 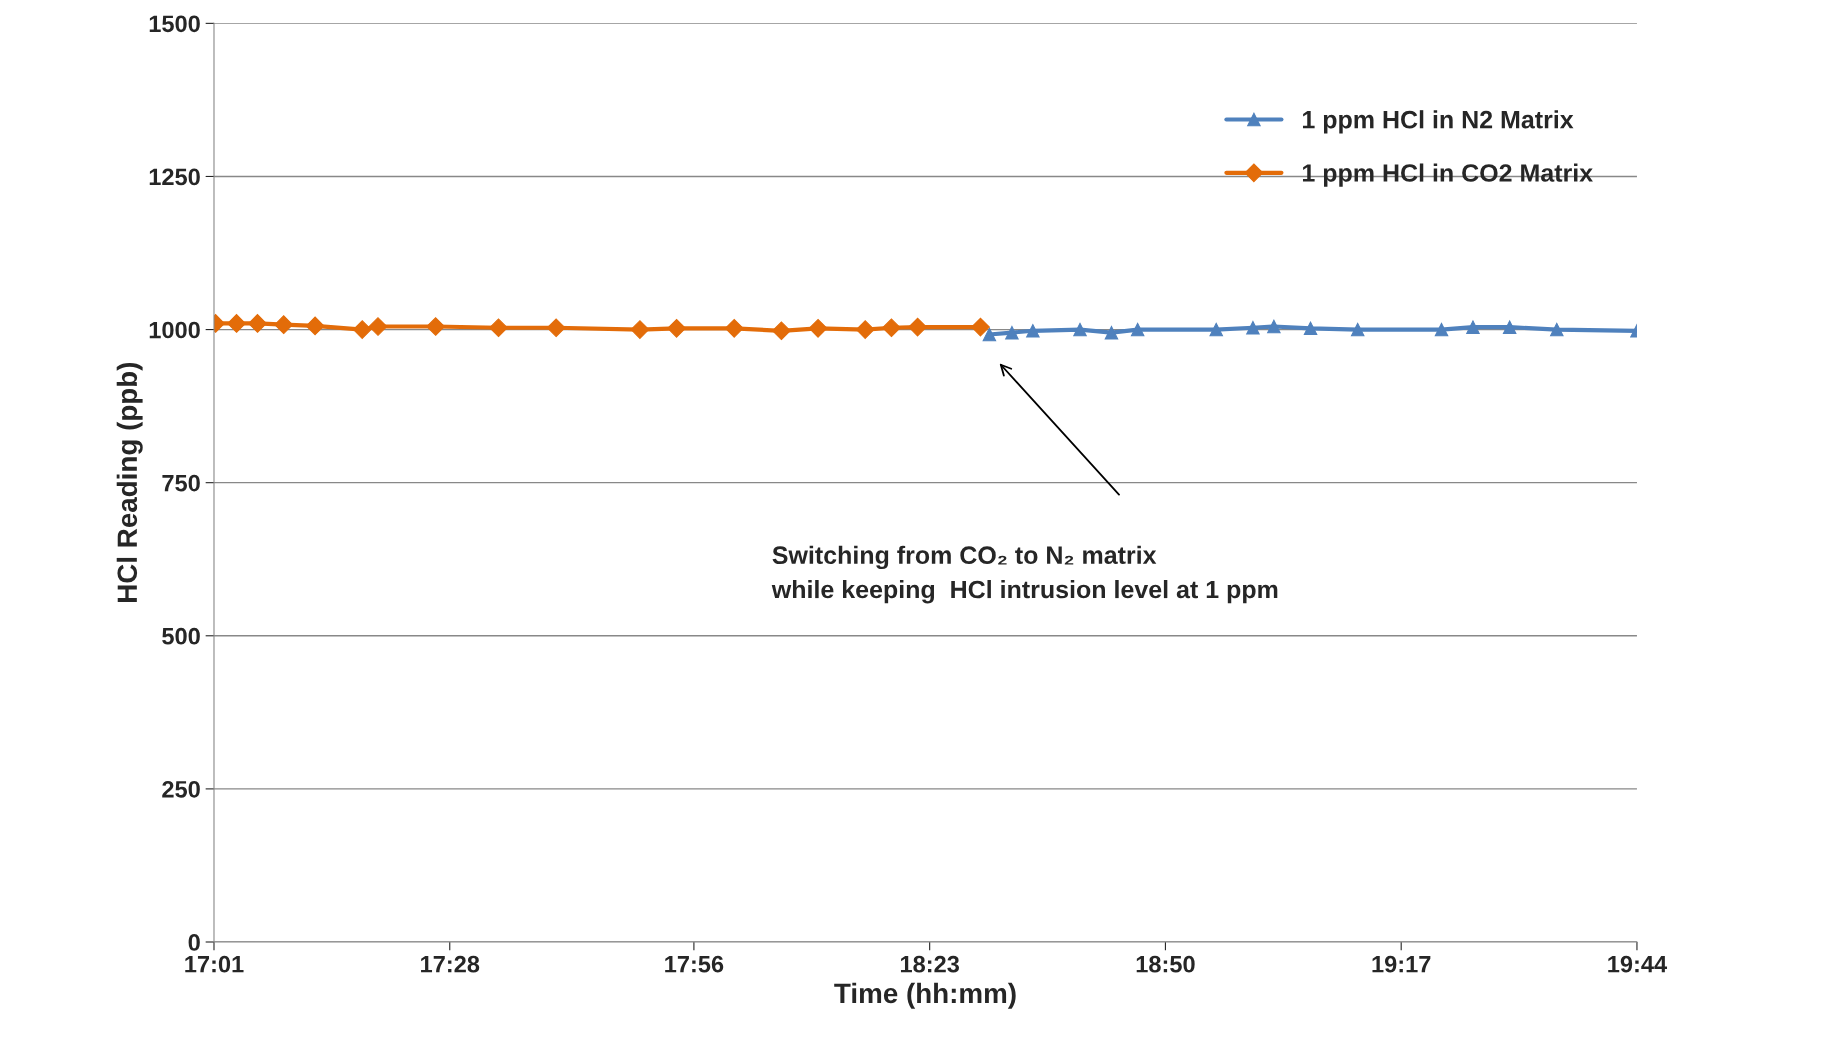 I want to click on x-tick-label: 17:56, so click(x=694, y=964).